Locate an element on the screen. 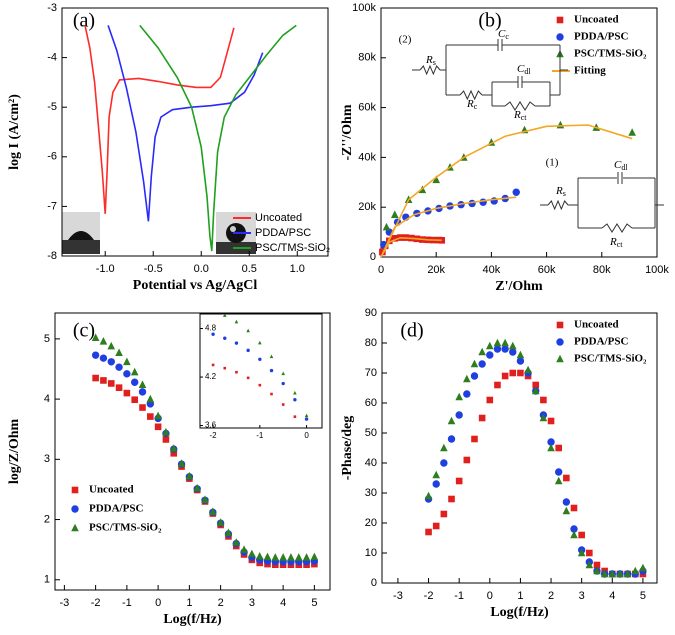 This screenshot has height=635, width=675. y-tick-label: 100k is located at coordinates (364, 8).